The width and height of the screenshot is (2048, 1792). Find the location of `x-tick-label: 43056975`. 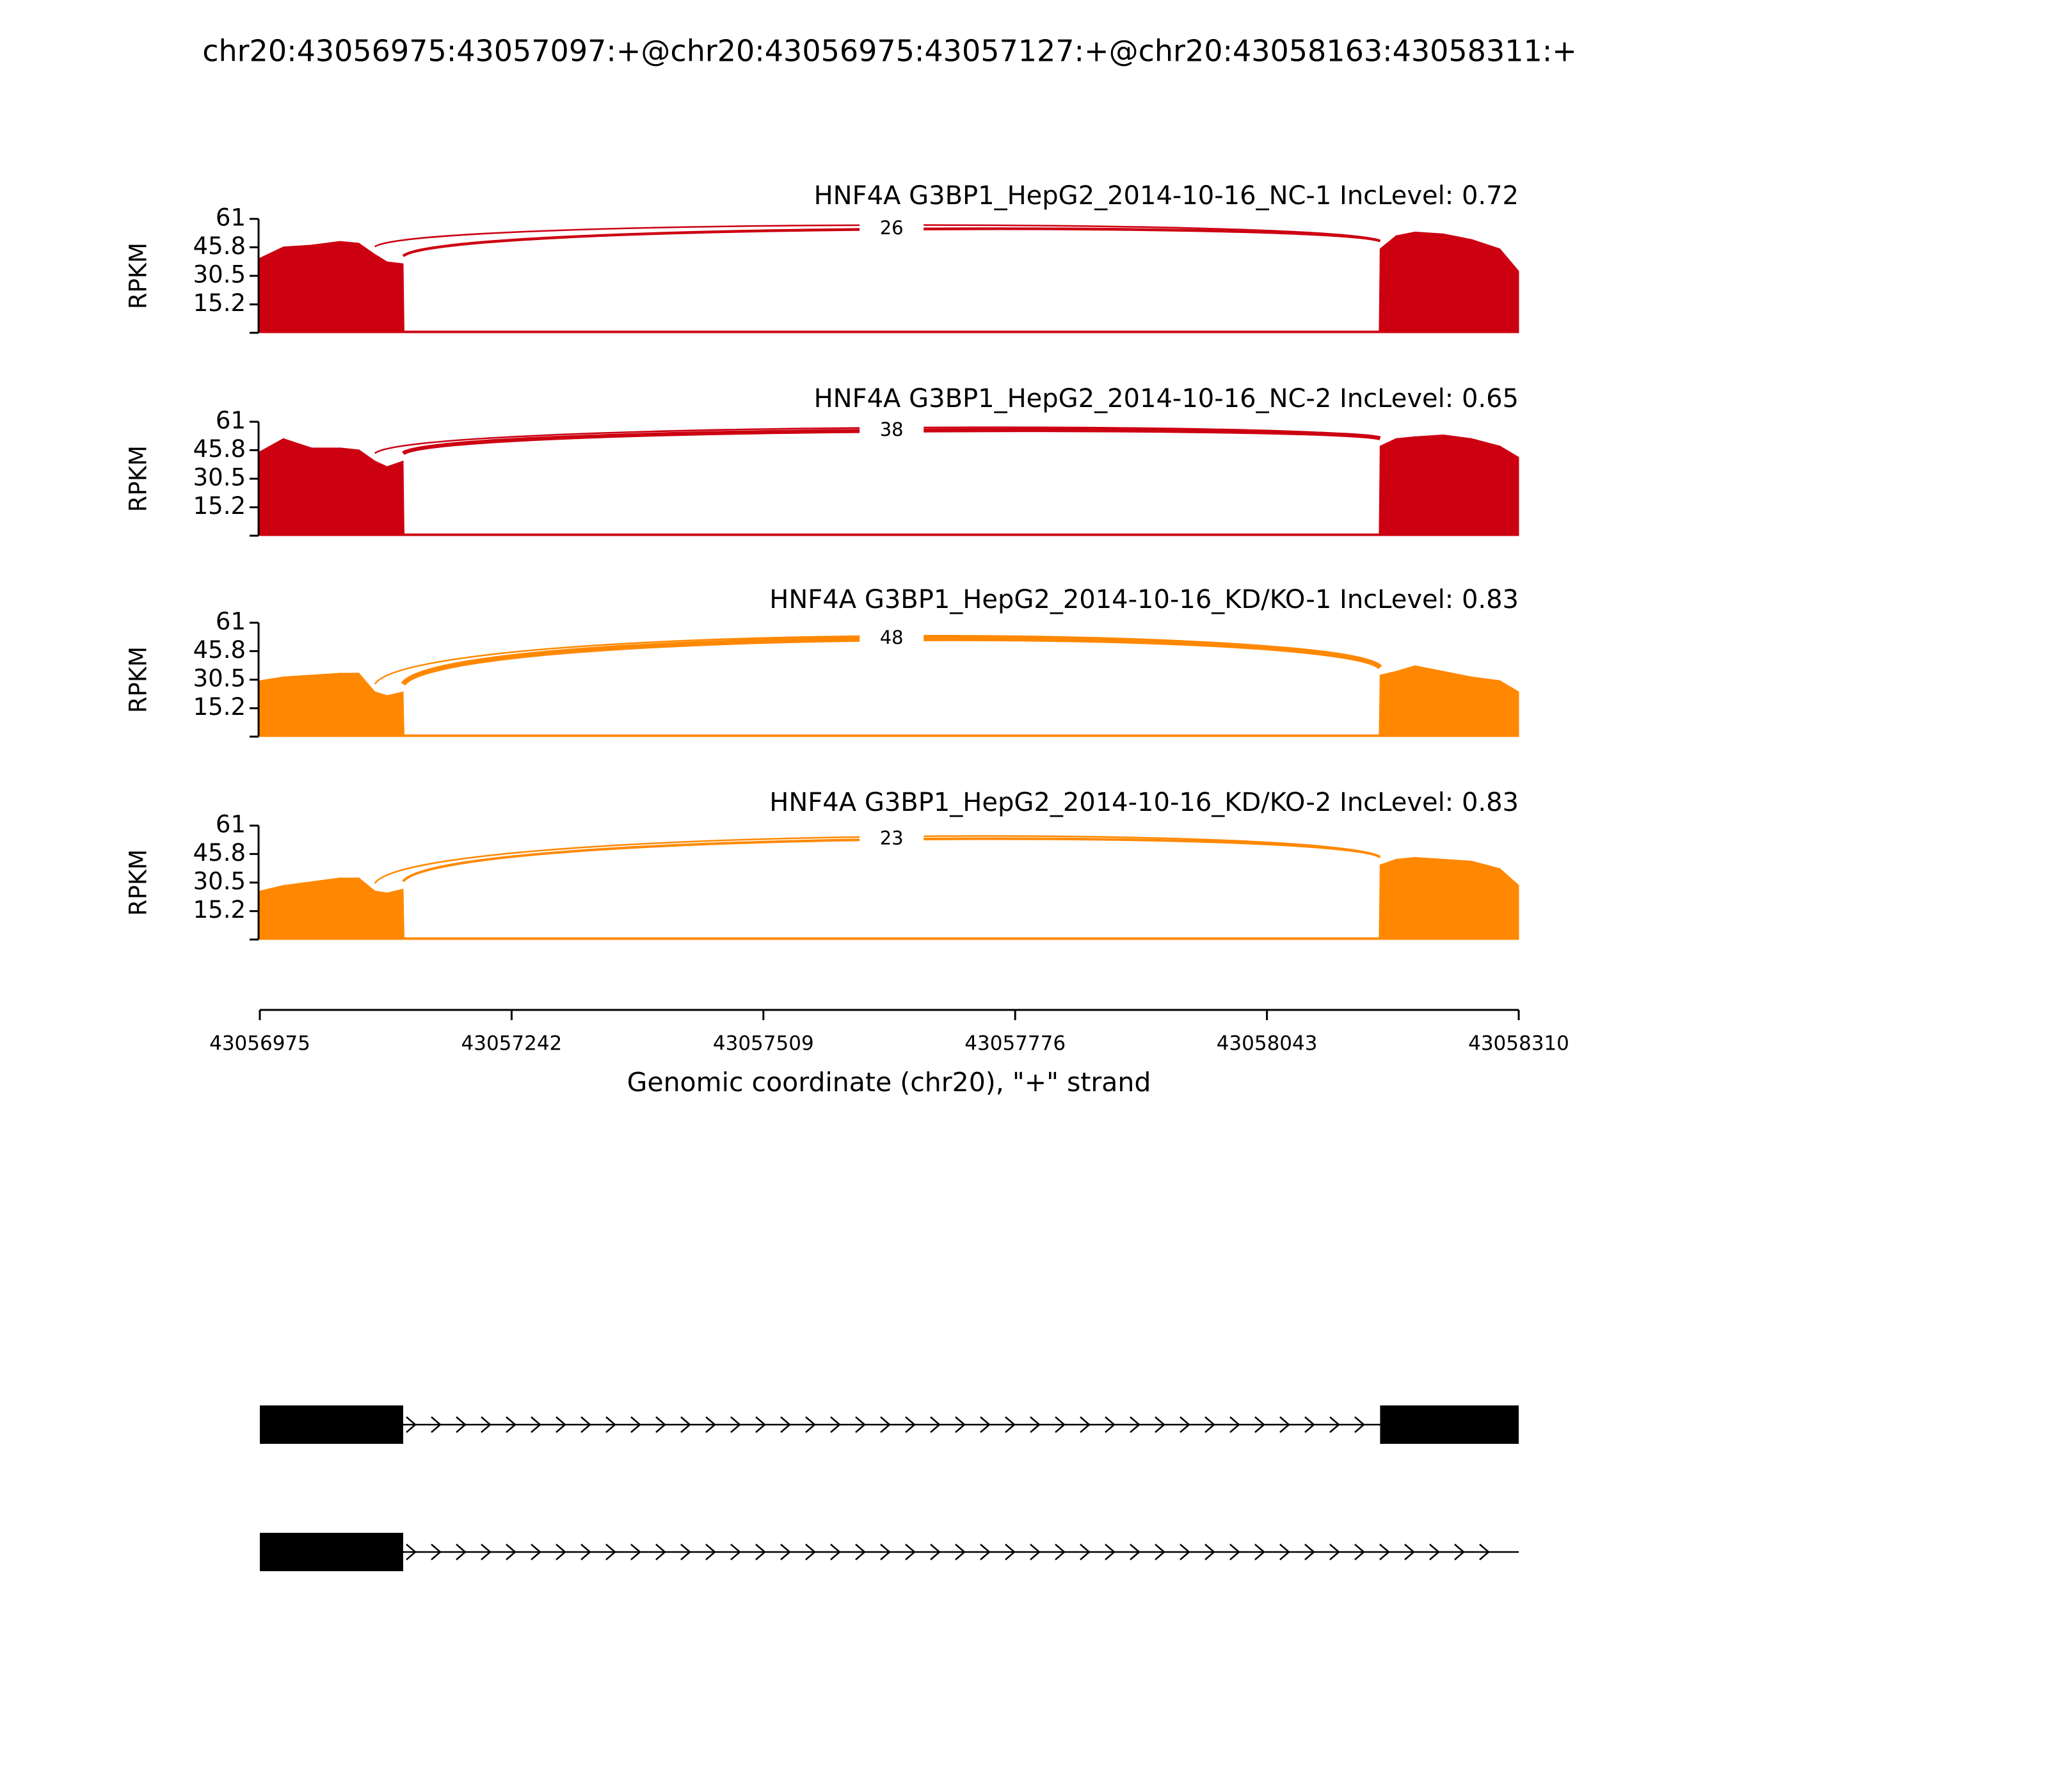

x-tick-label: 43056975 is located at coordinates (259, 1043).